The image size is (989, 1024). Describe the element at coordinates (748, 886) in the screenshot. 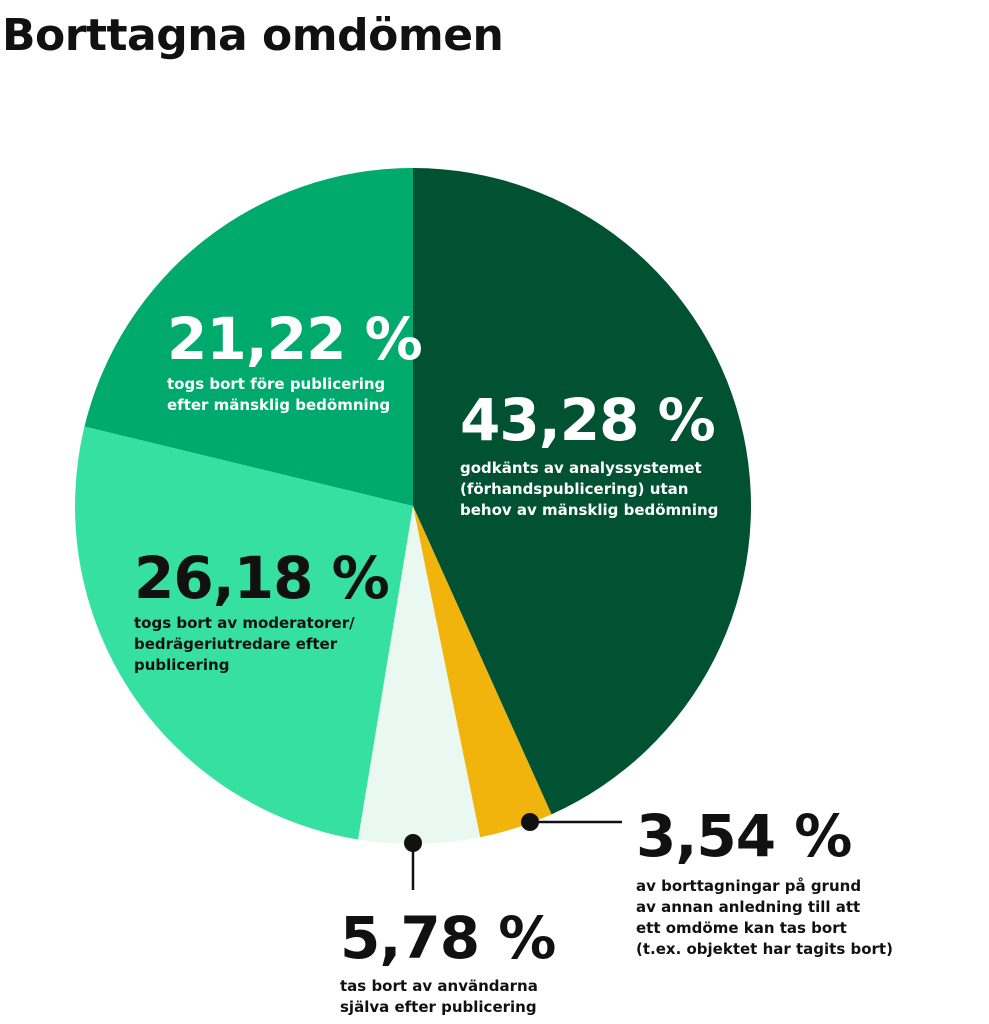

I see `slice-label-2-desc-1: av borttagningar på grund` at that location.